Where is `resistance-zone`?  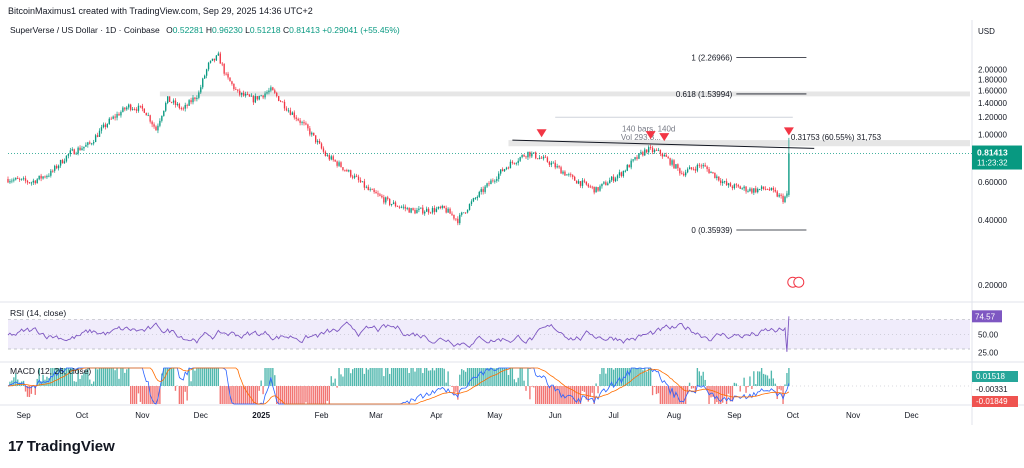 resistance-zone is located at coordinates (739, 143).